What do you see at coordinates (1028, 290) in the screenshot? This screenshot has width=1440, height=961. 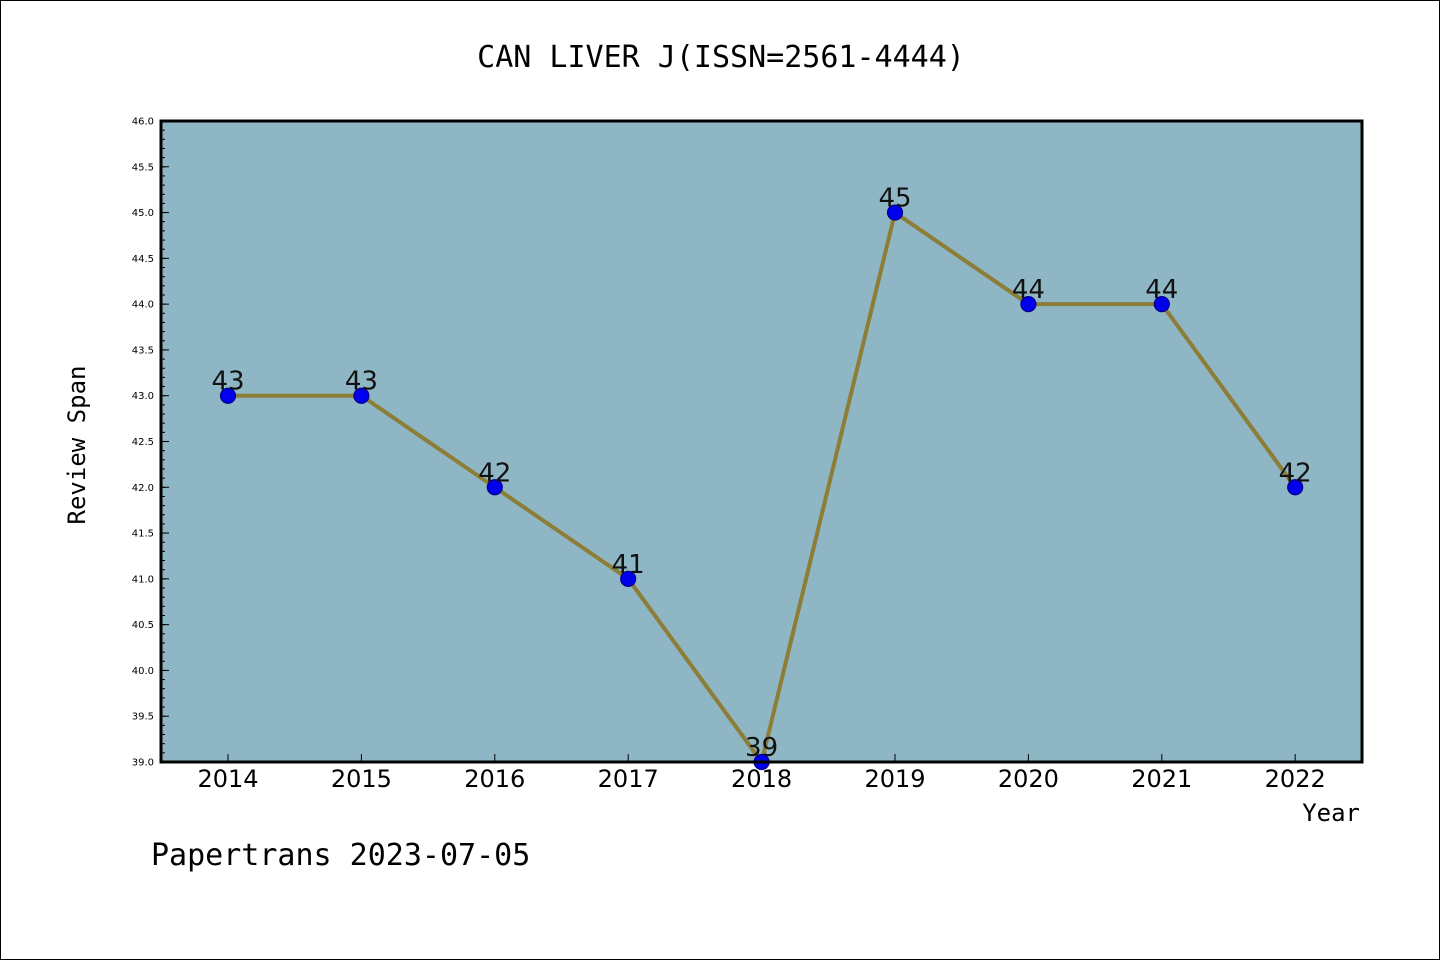 I see `data-label-2020: 44` at bounding box center [1028, 290].